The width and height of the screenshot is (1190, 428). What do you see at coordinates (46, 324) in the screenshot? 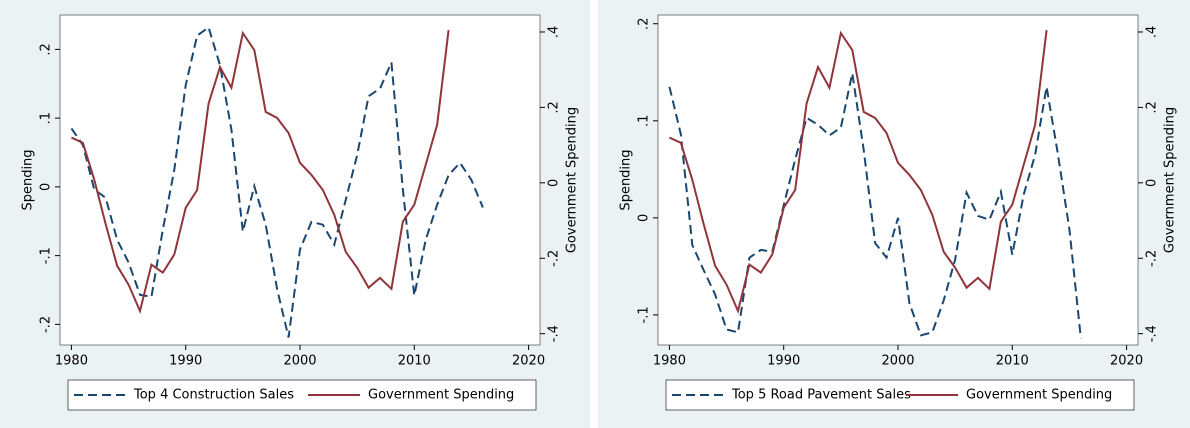
I see `y-tick-label: -.2` at bounding box center [46, 324].